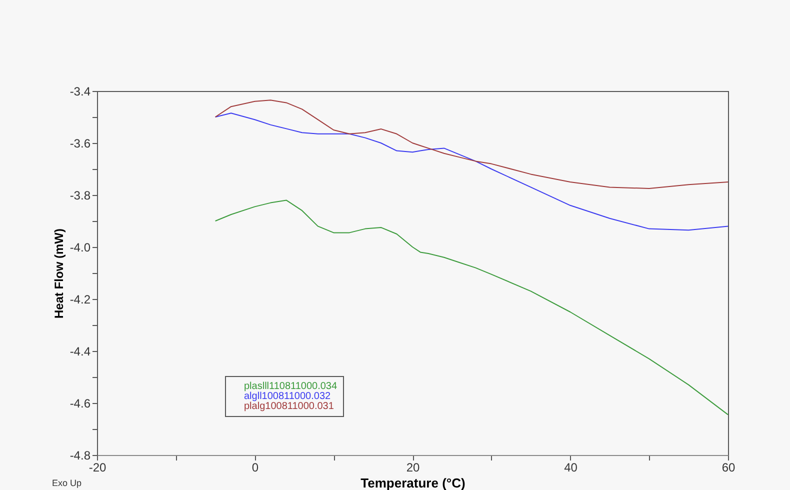 This screenshot has width=790, height=490. What do you see at coordinates (59, 273) in the screenshot?
I see `y-axis-title: Heat Flow (mW)` at bounding box center [59, 273].